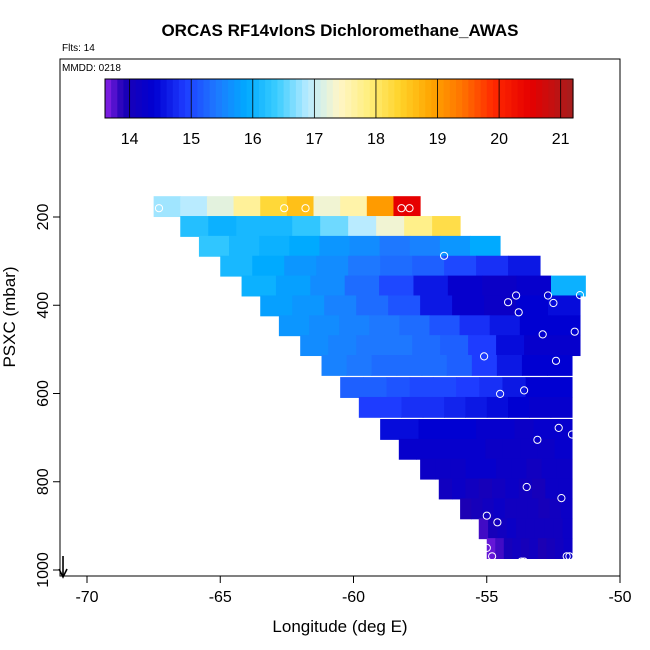  What do you see at coordinates (353, 597) in the screenshot?
I see `x-tick-label: -60` at bounding box center [353, 597].